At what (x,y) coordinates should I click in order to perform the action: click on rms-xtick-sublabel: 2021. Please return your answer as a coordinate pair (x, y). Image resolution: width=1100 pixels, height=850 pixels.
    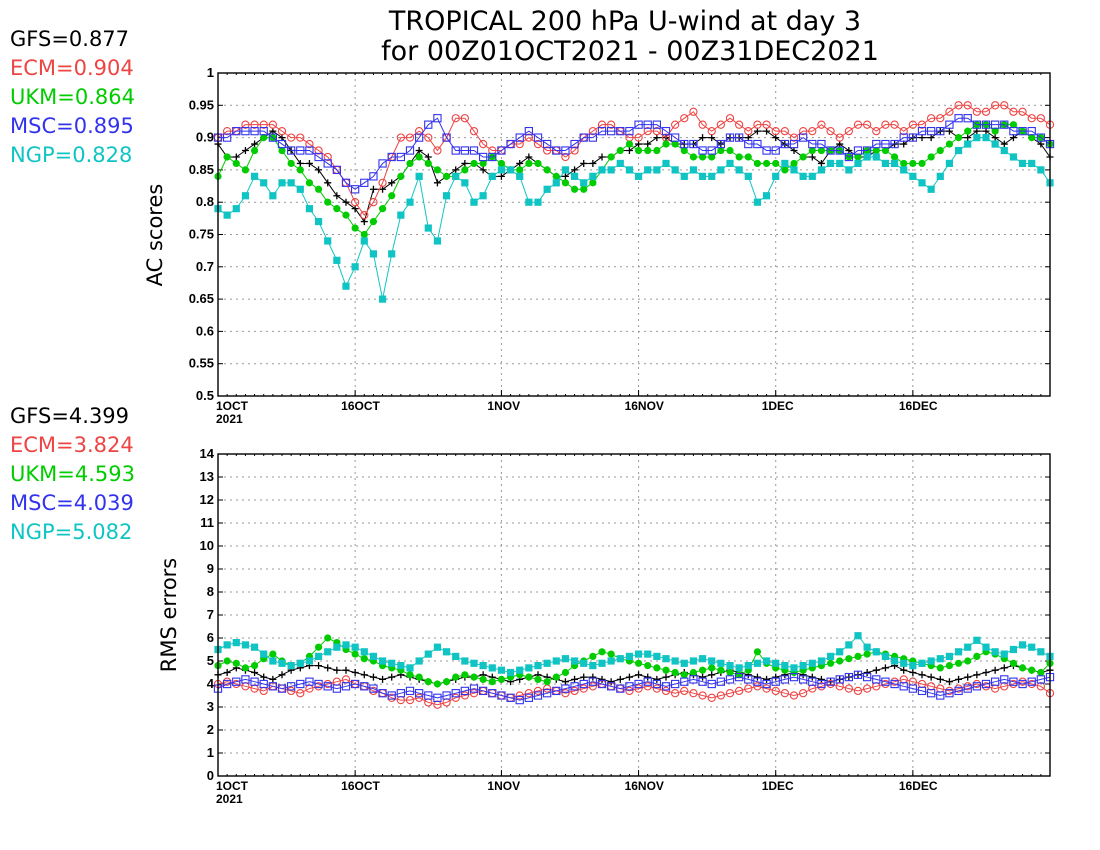
    Looking at the image, I should click on (229, 799).